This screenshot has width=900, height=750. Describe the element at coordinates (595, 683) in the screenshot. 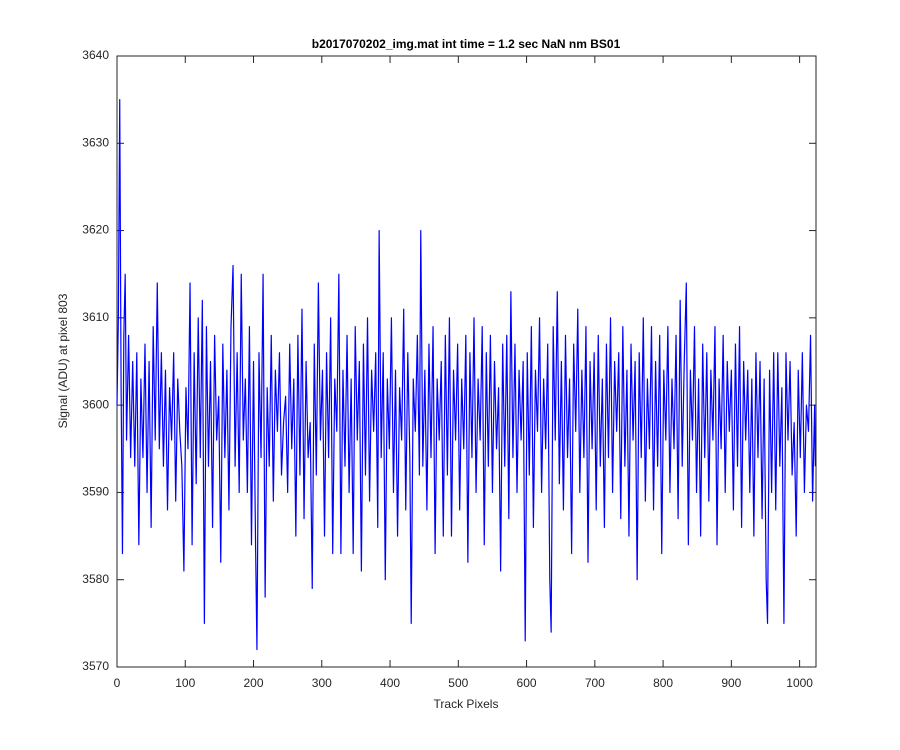

I see `x-tick-label: 700` at that location.